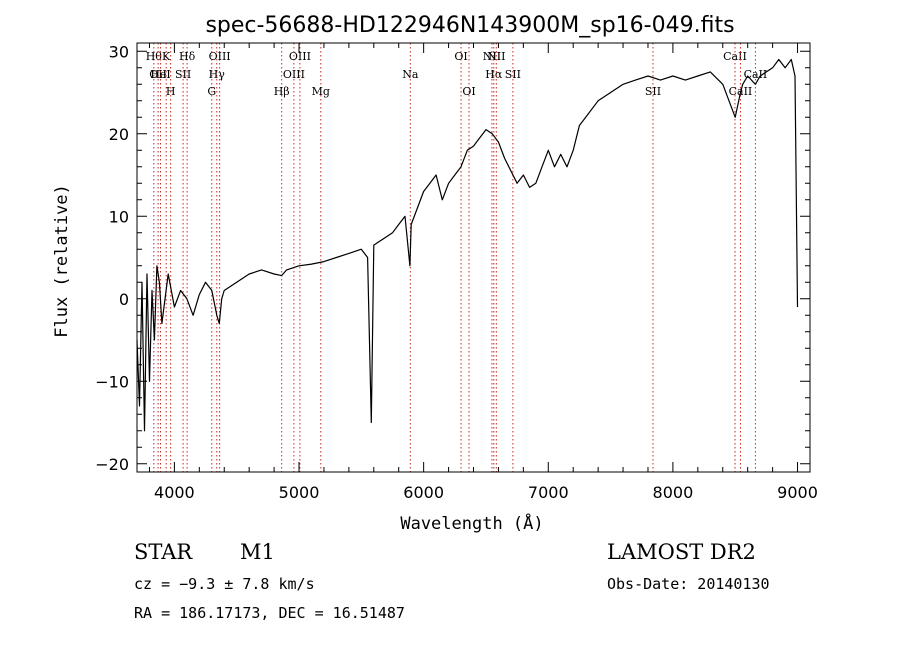  I want to click on spectral-line-label: H, so click(171, 91).